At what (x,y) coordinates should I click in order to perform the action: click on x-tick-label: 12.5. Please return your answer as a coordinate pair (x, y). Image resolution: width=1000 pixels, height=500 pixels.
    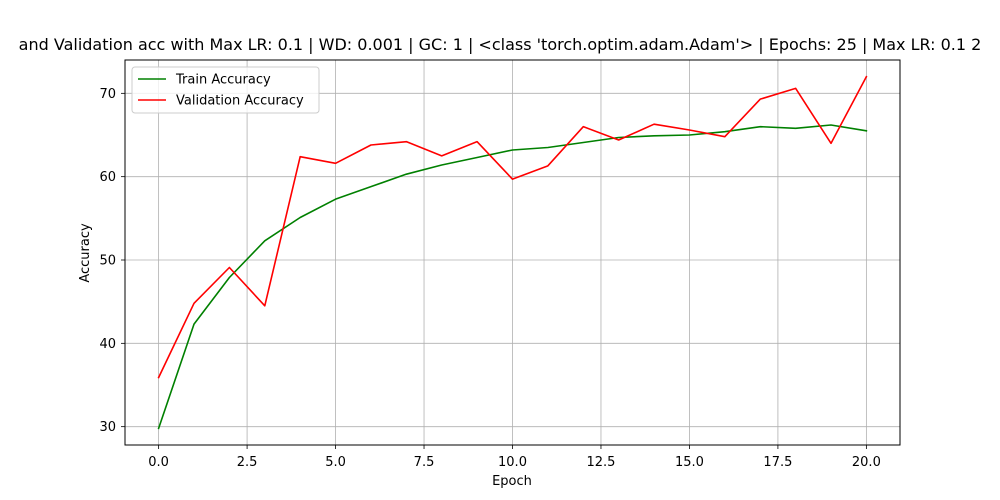
    Looking at the image, I should click on (600, 462).